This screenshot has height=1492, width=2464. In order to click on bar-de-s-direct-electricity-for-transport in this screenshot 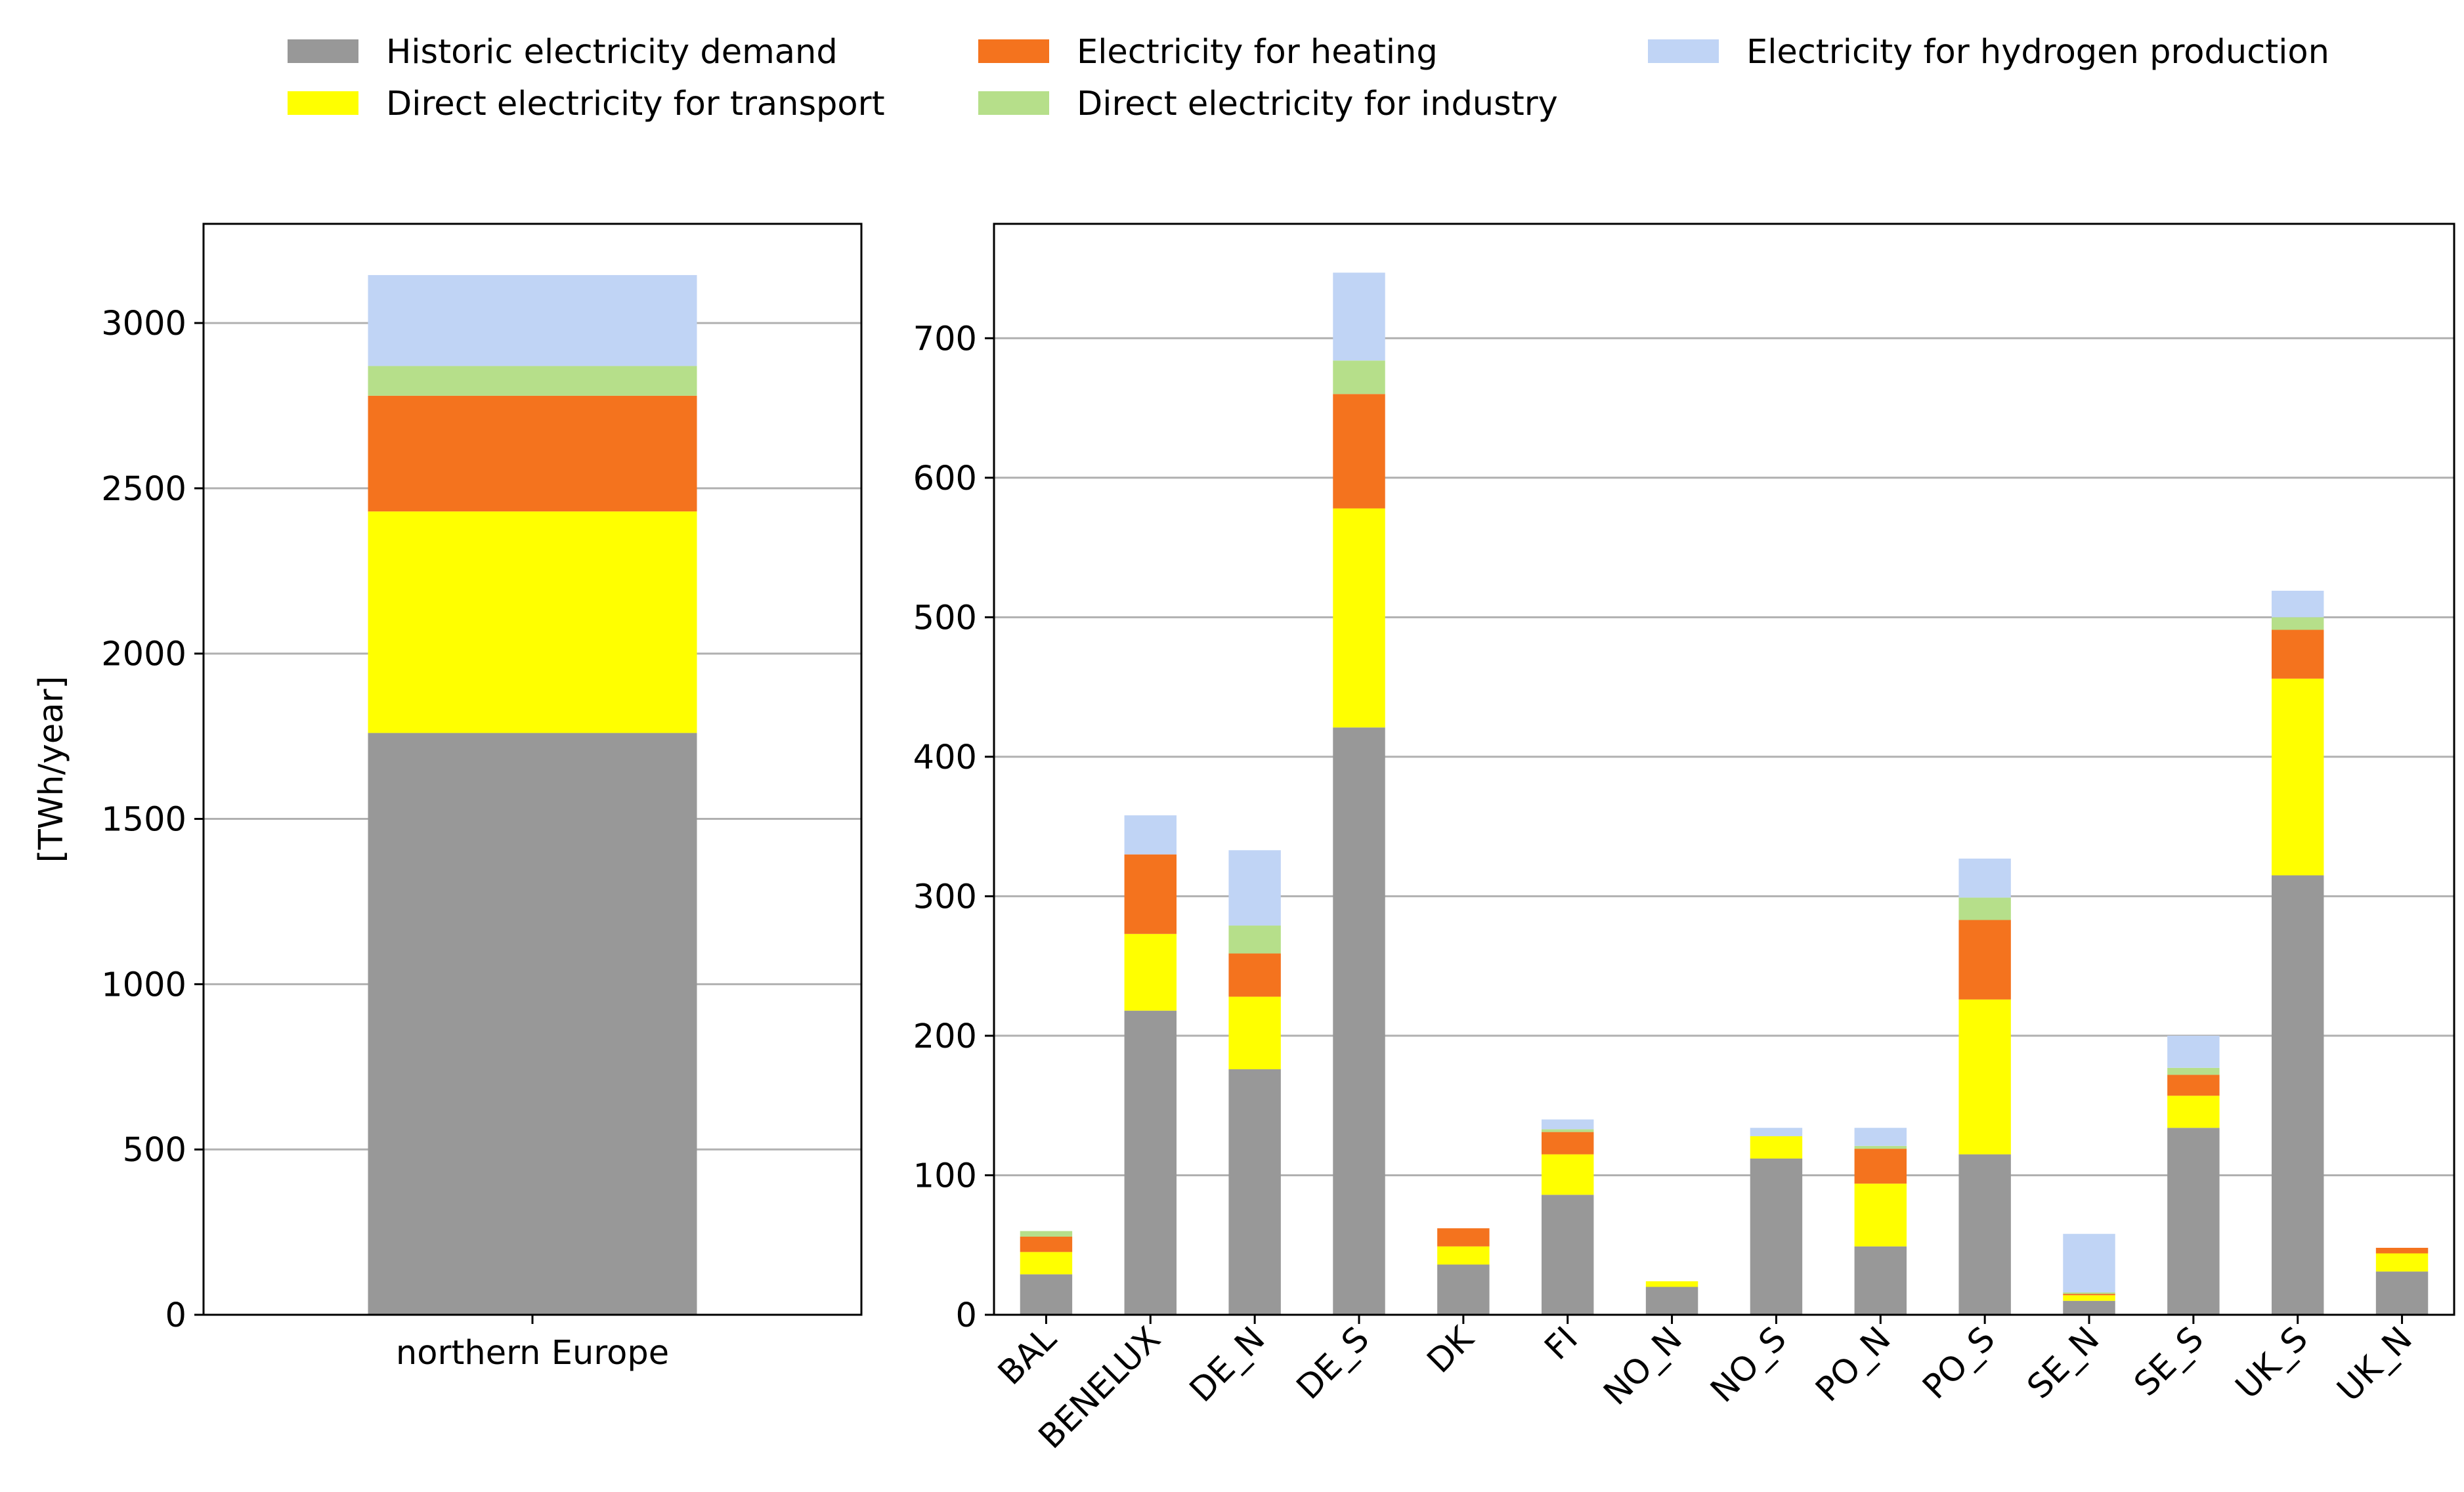, I will do `click(1359, 618)`.